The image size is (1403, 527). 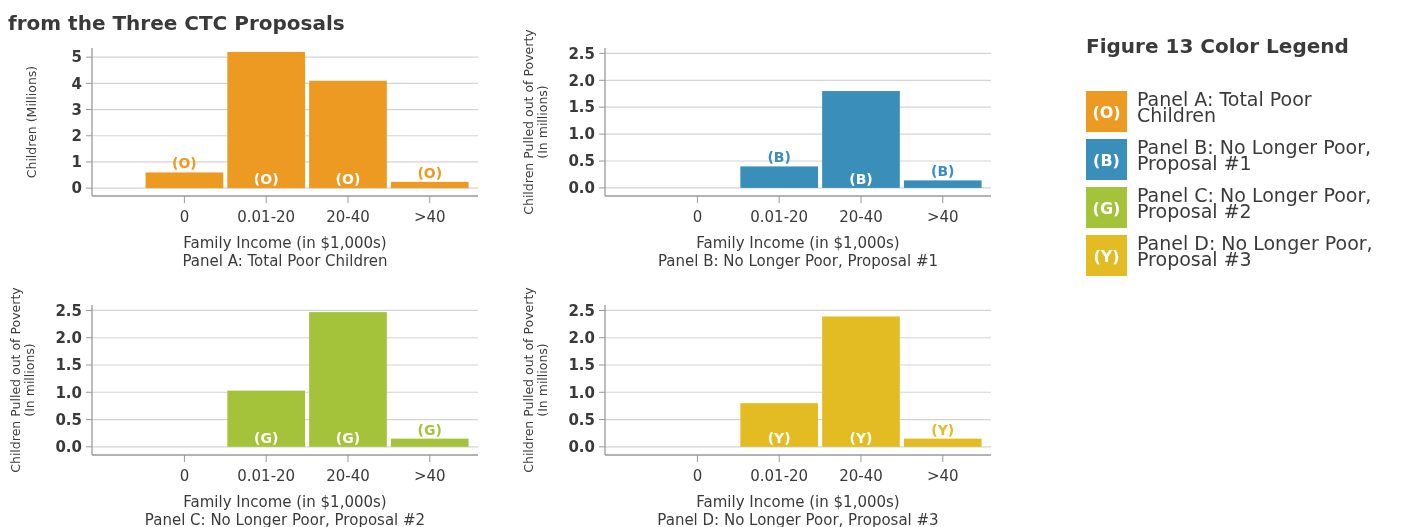 What do you see at coordinates (76, 83) in the screenshot?
I see `y-tick-label: 4` at bounding box center [76, 83].